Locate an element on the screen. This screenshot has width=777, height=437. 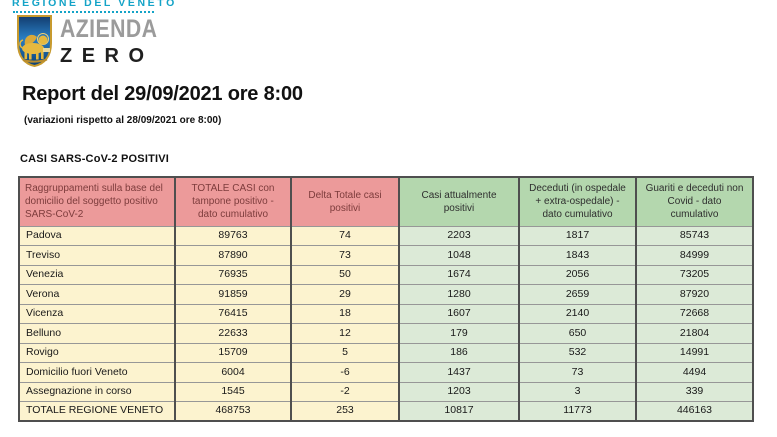
value-cell: 253 is located at coordinates (345, 411).